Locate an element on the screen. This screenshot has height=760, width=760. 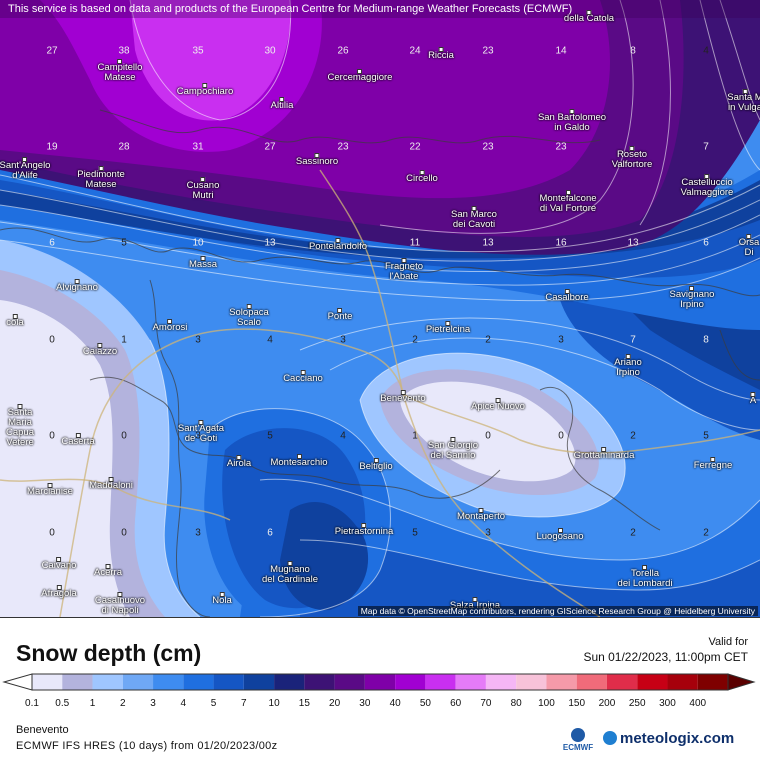
colorbar-tick-label: 5 is located at coordinates (213, 703).